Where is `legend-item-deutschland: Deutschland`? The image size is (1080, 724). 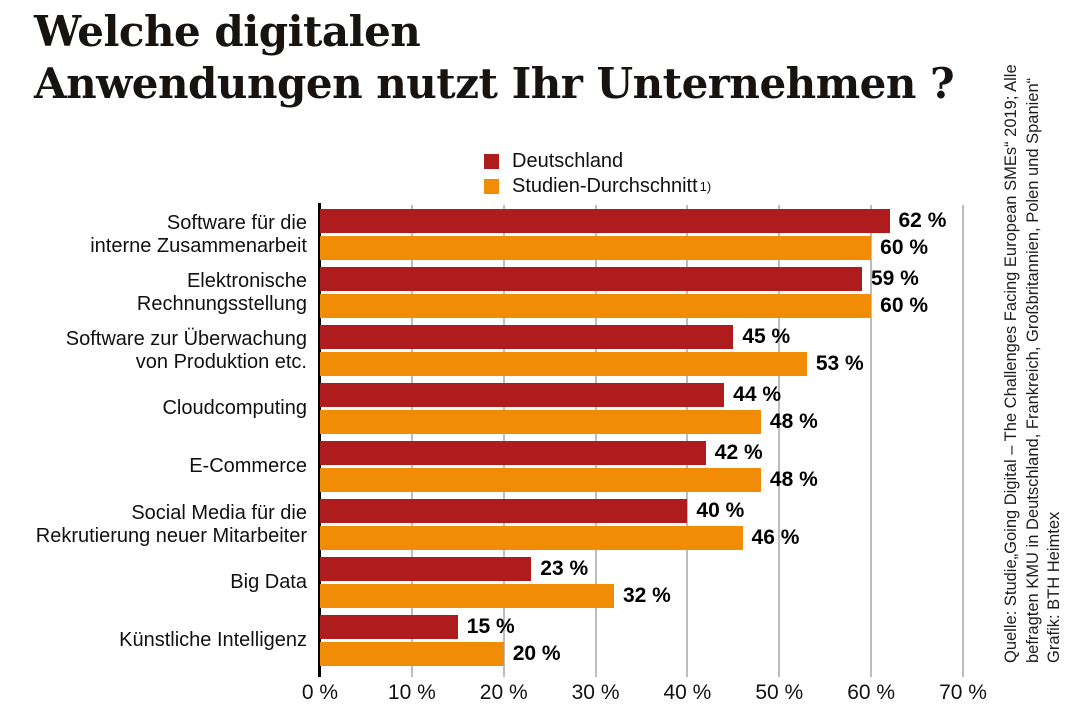
legend-item-deutschland: Deutschland is located at coordinates (597, 161).